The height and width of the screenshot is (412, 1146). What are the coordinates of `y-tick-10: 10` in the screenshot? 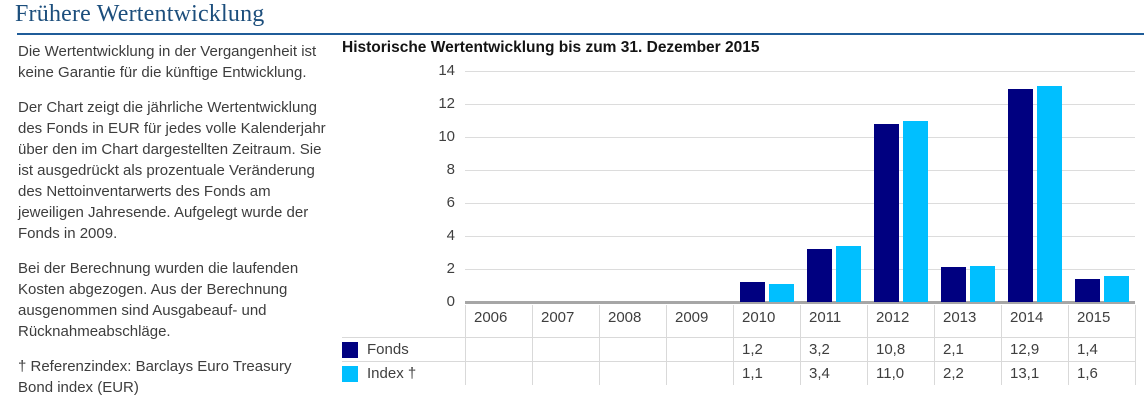 It's located at (446, 136).